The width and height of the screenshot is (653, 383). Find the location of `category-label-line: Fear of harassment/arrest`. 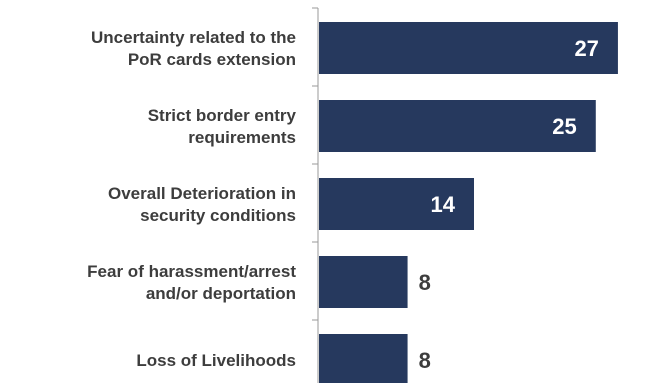

category-label-line: Fear of harassment/arrest is located at coordinates (191, 271).